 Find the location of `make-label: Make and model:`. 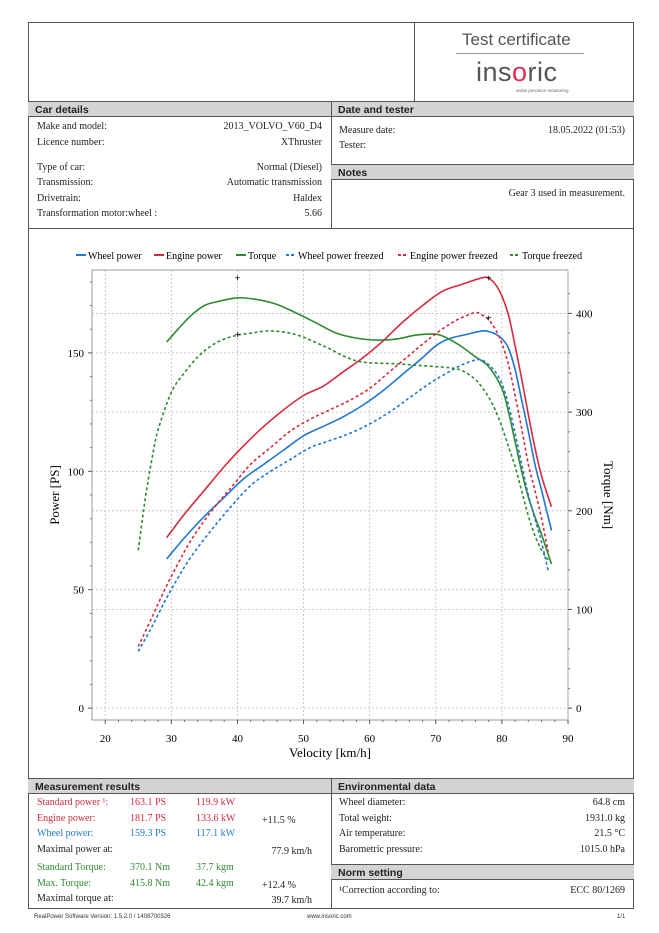

make-label: Make and model: is located at coordinates (72, 126).